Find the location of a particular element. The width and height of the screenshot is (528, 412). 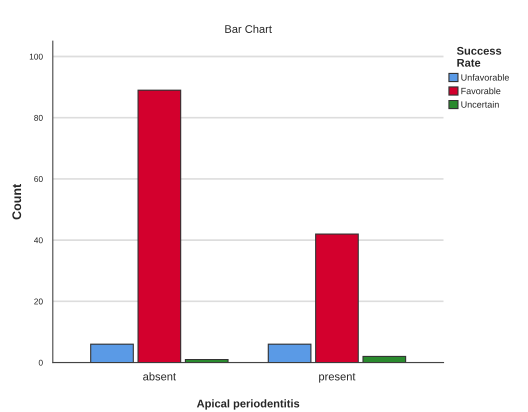

x-tick-label: absent is located at coordinates (159, 376).